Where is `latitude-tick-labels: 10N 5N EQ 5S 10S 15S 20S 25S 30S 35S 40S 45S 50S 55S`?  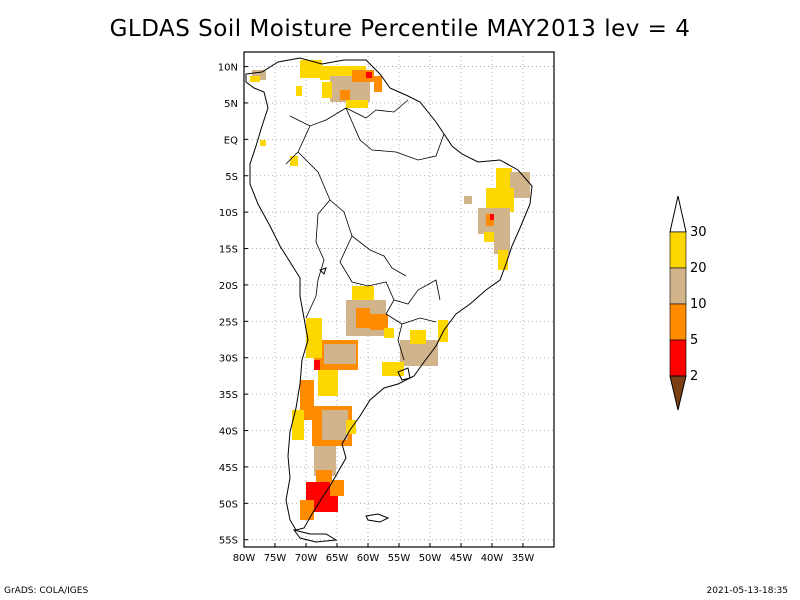
latitude-tick-labels: 10N 5N EQ 5S 10S 15S 20S 25S 30S 35S 40S 45S 50S 55S is located at coordinates (228, 305).